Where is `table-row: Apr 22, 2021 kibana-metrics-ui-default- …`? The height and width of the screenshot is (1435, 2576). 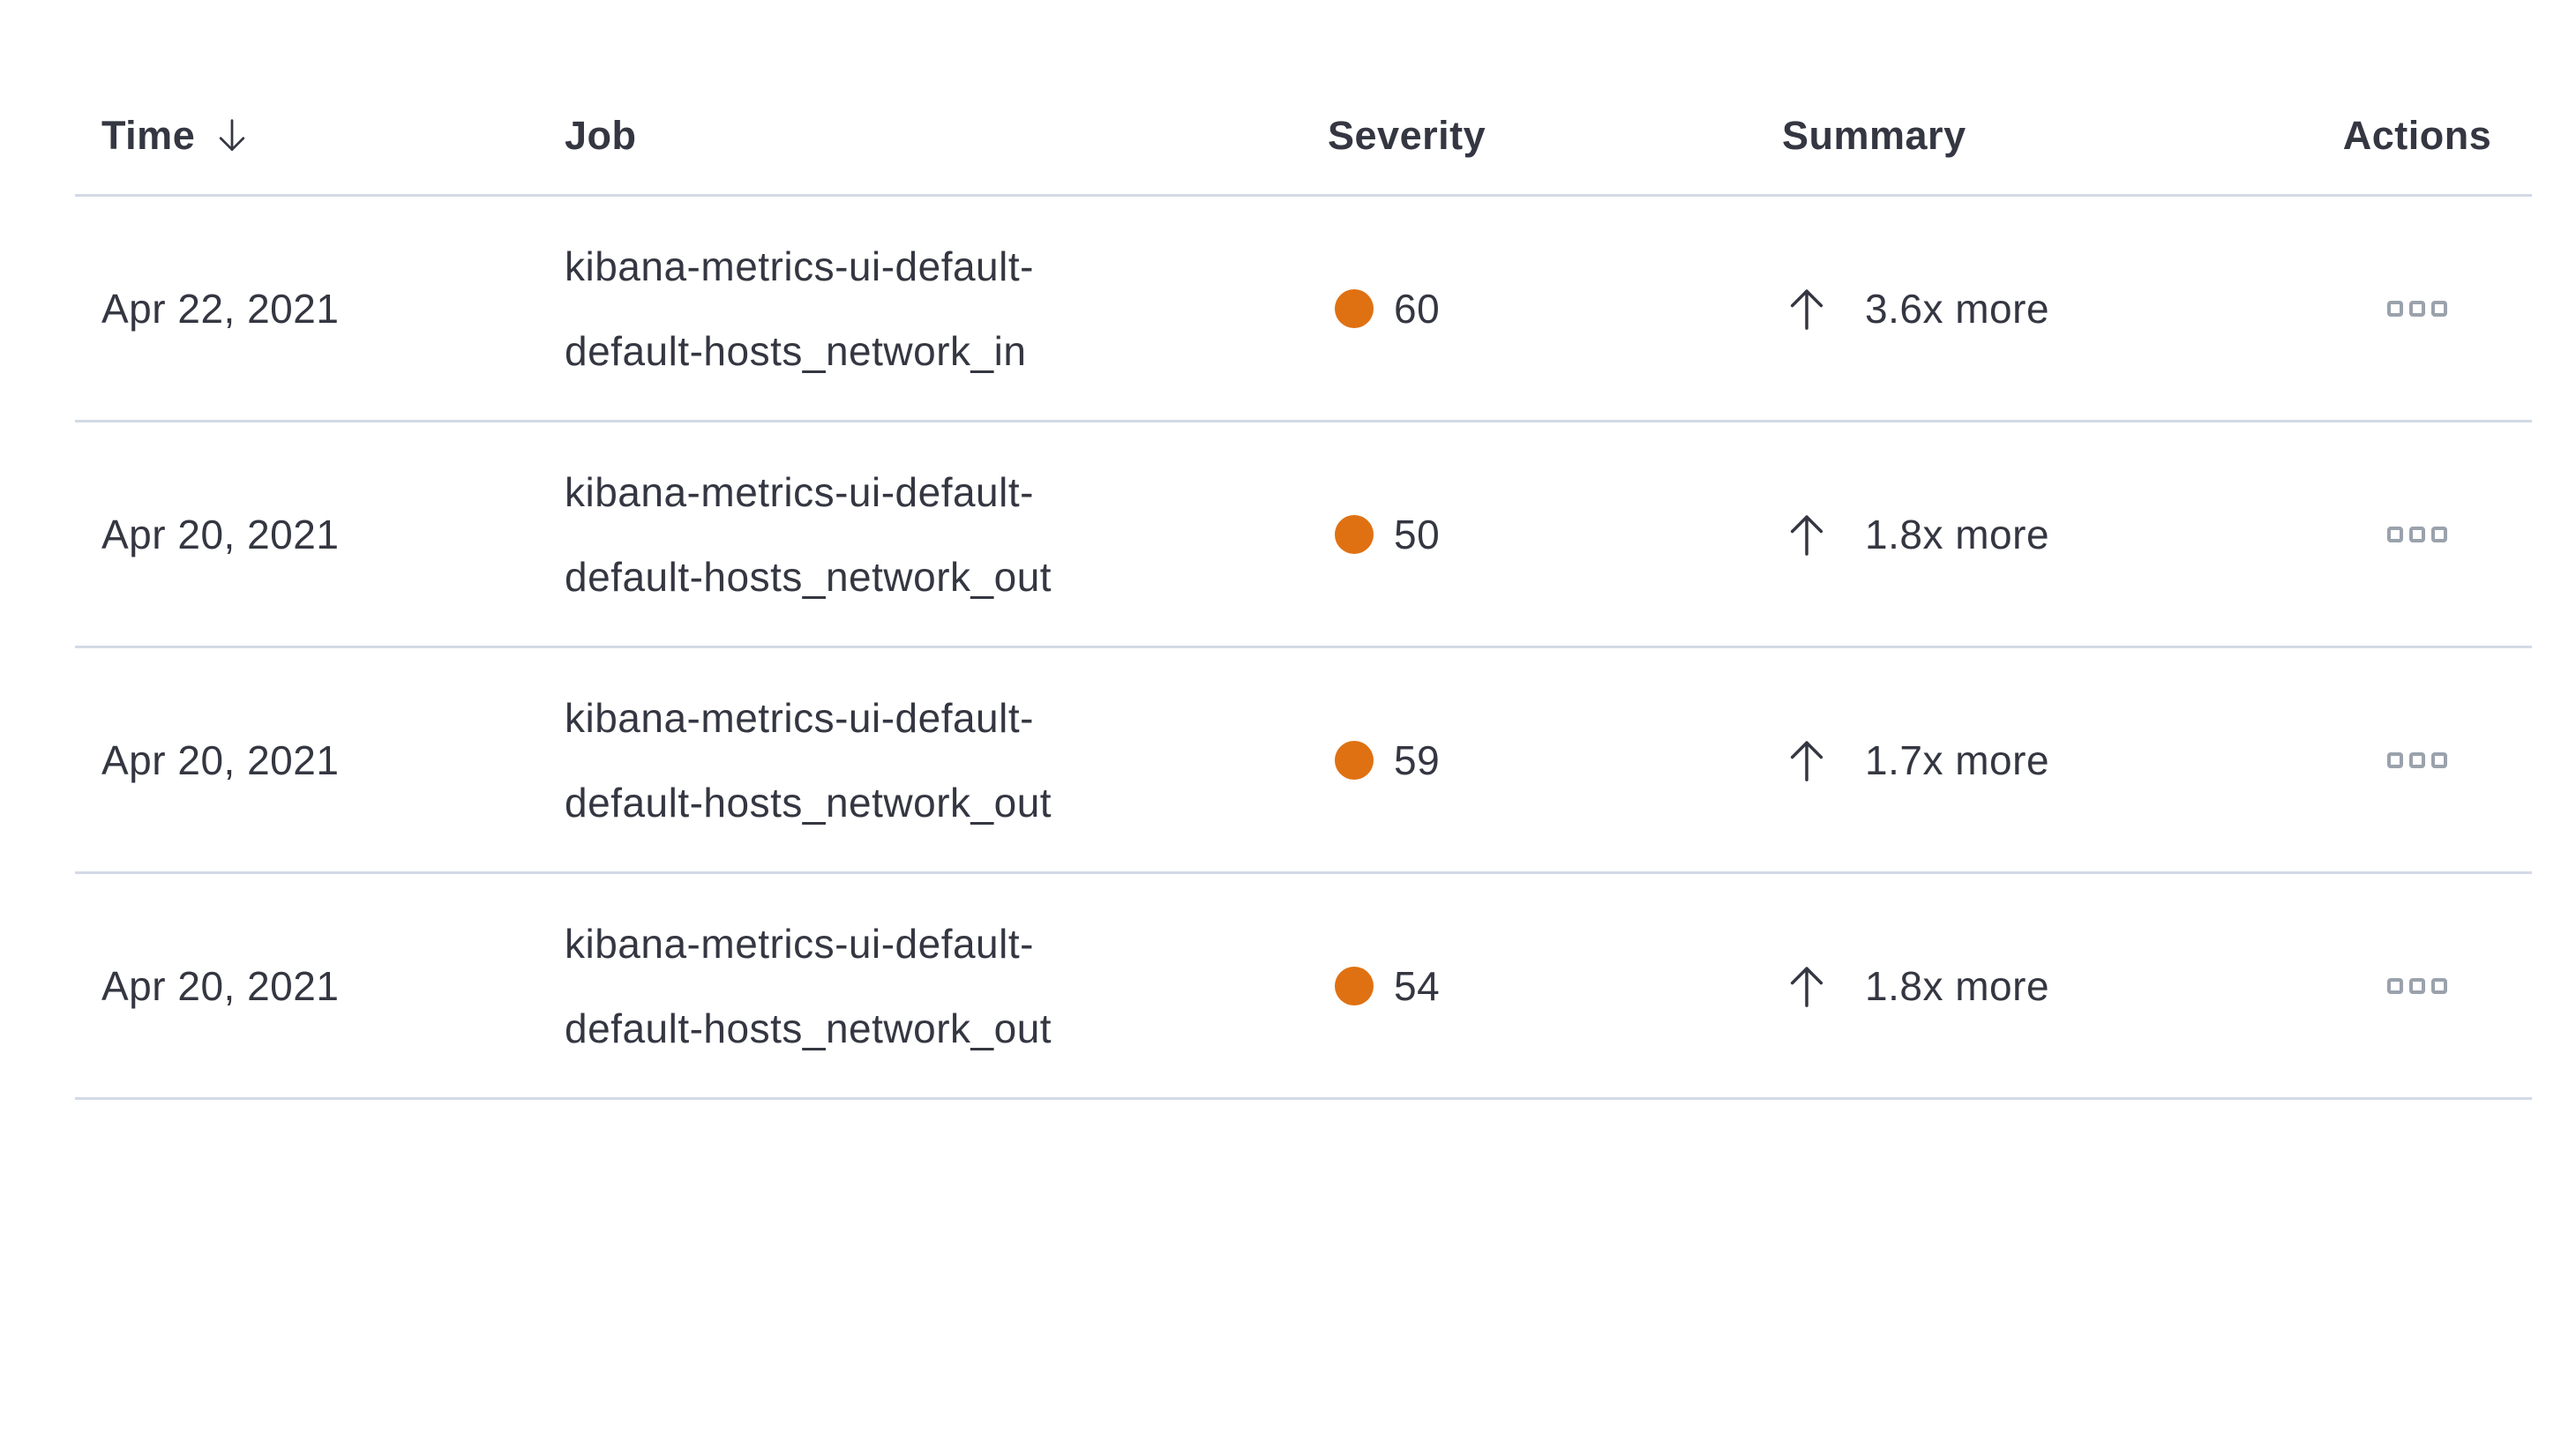
table-row: Apr 22, 2021 kibana-metrics-ui-default- … is located at coordinates (1303, 309).